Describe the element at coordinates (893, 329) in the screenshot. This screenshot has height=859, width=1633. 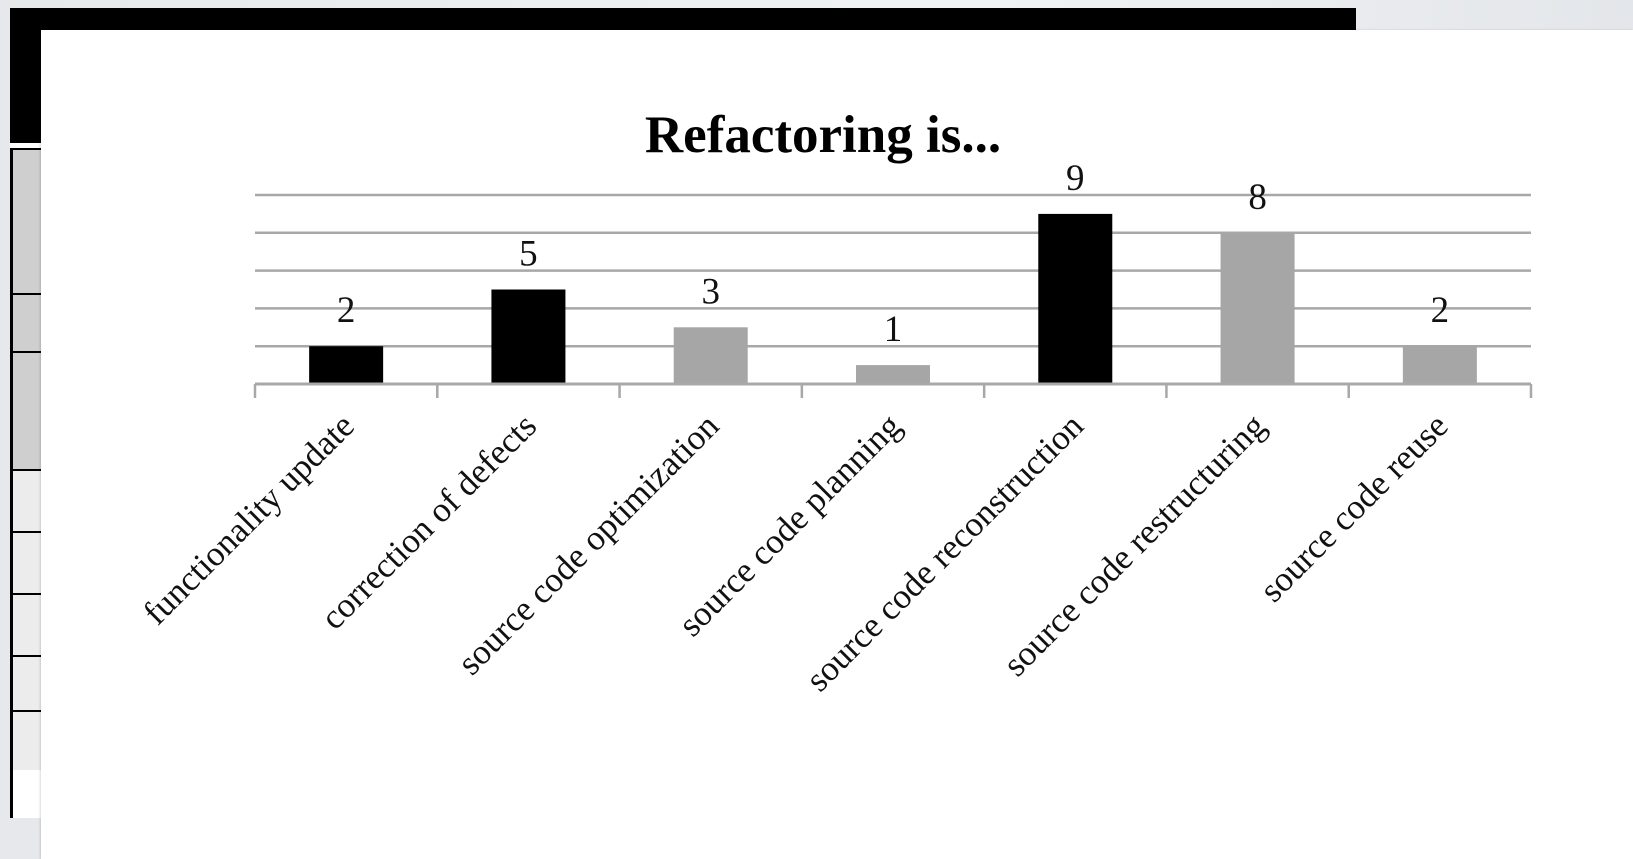
I see `data-label: 1` at that location.